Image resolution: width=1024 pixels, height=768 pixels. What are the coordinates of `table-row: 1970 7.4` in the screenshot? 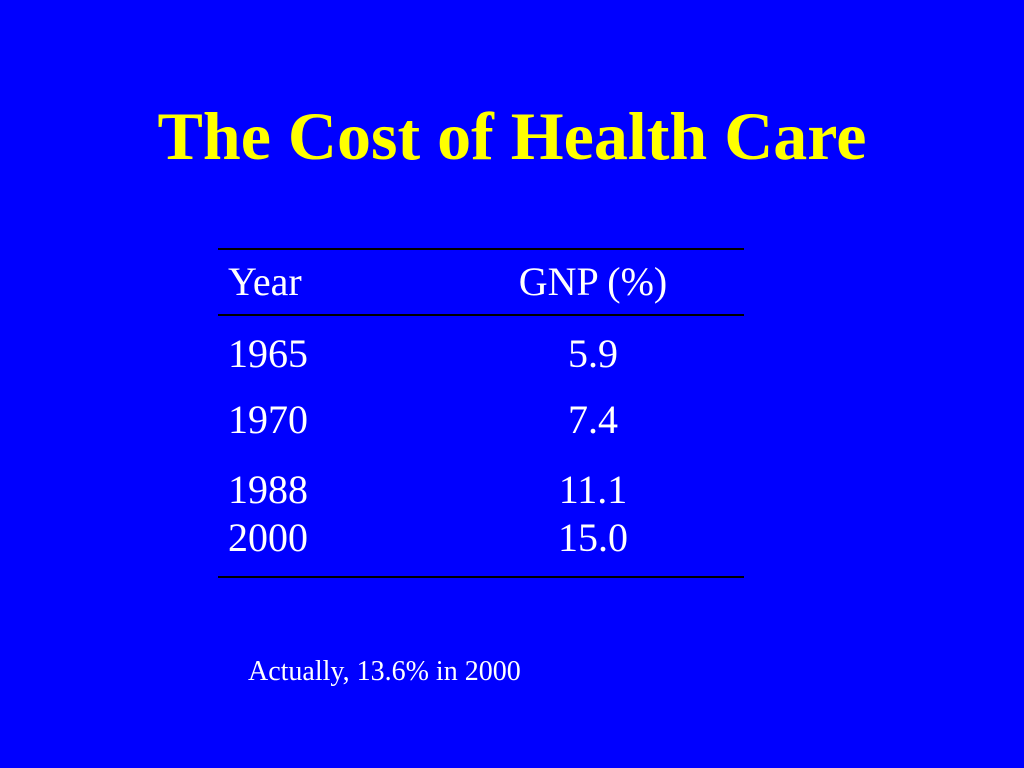 It's located at (481, 420).